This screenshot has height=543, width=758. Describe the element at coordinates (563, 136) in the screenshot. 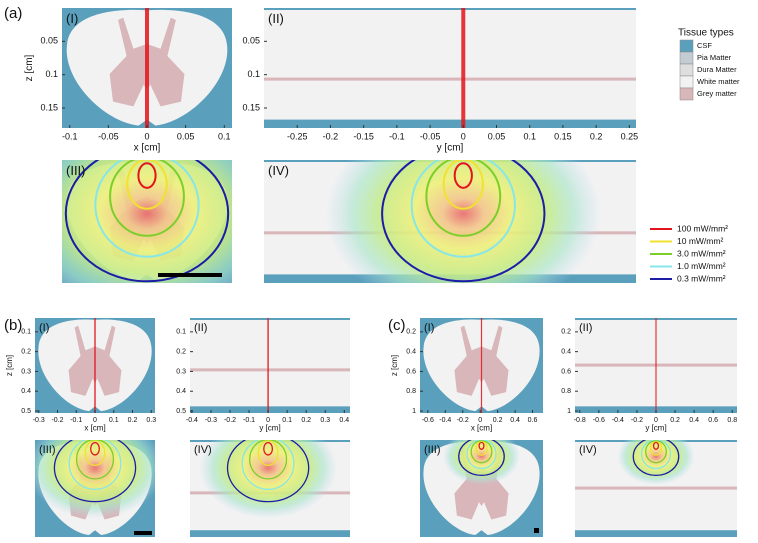

I see `x-tick-label: 0.15` at that location.